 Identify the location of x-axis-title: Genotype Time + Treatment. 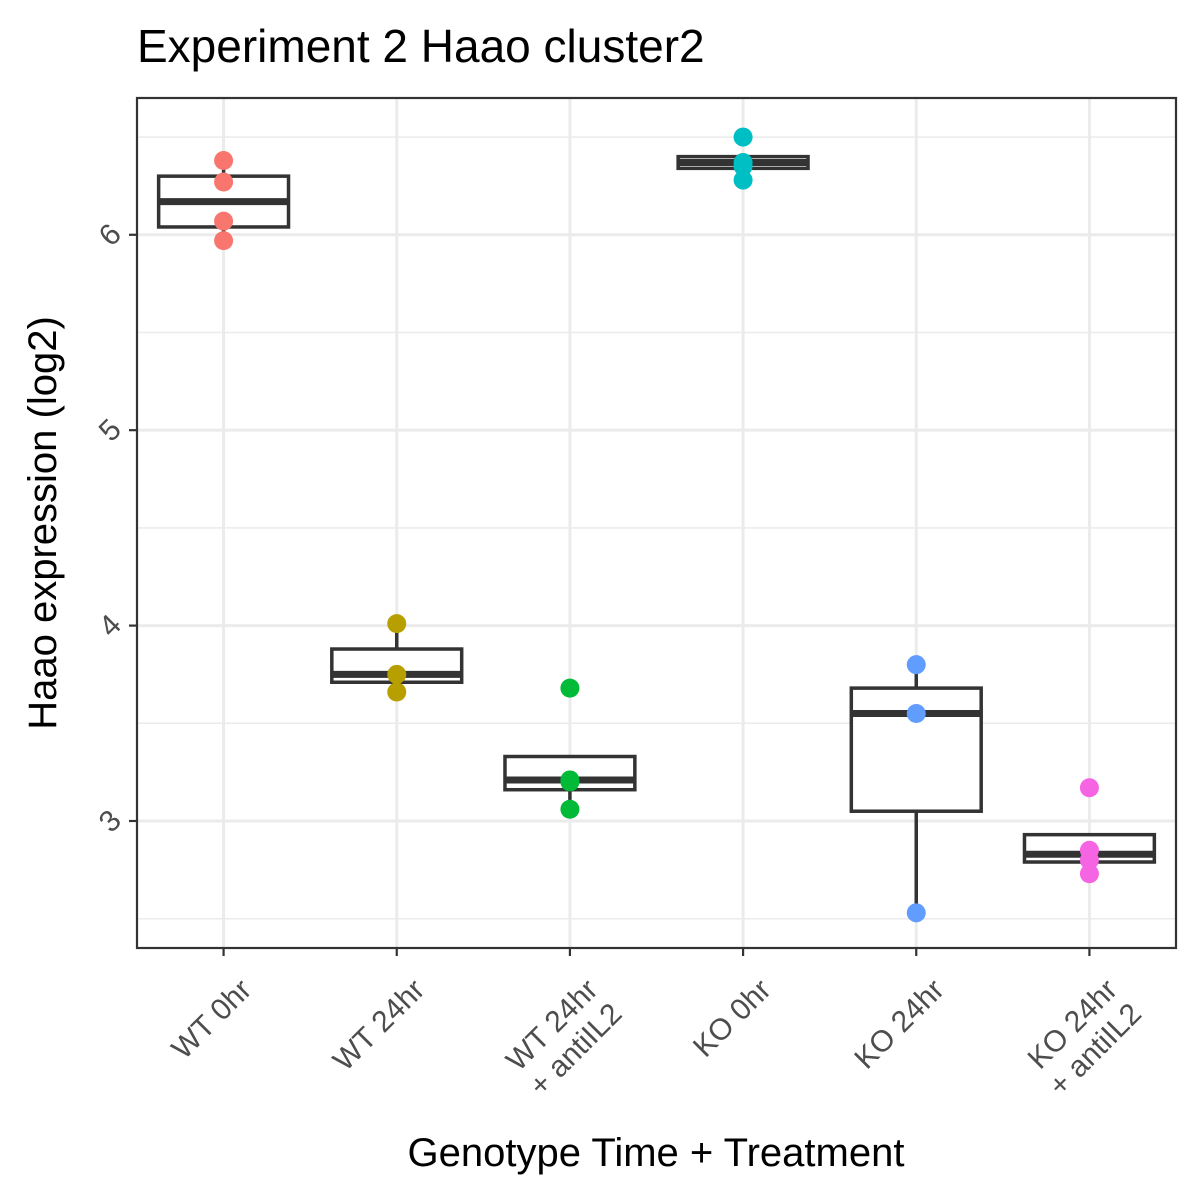
(656, 1153).